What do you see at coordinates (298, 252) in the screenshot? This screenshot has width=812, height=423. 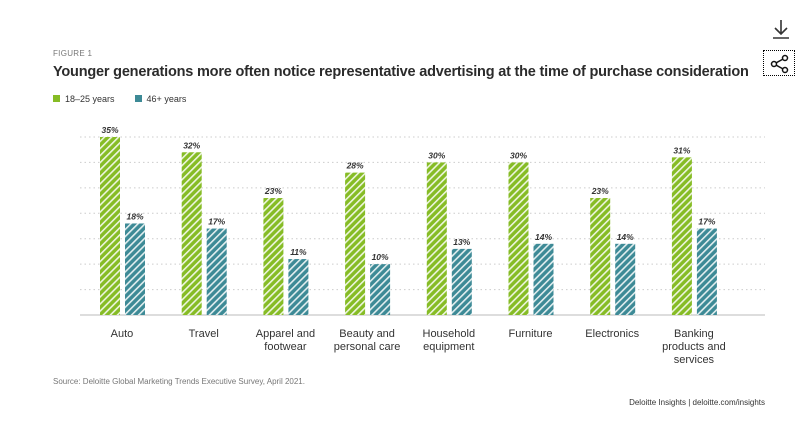 I see `data-label: 11%` at bounding box center [298, 252].